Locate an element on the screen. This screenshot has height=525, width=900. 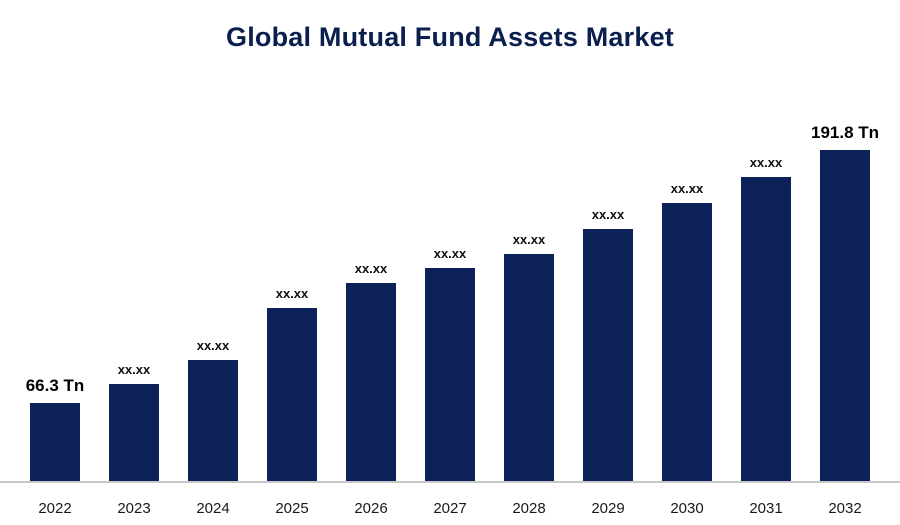
x-axis-label: 2032 is located at coordinates (845, 508).